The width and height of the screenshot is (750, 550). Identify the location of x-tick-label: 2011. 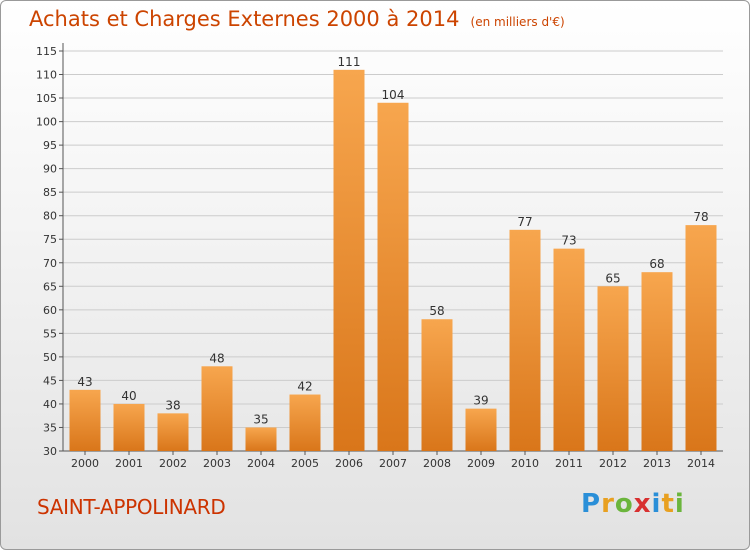
(569, 463).